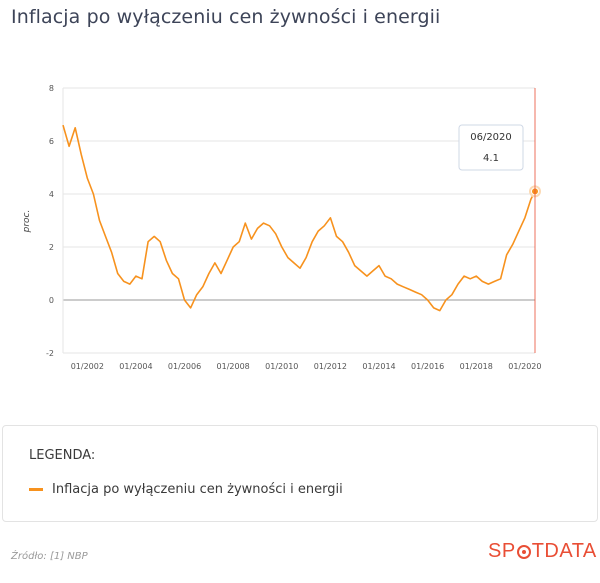  What do you see at coordinates (476, 366) in the screenshot?
I see `x-tick-label: 01/2018` at bounding box center [476, 366].